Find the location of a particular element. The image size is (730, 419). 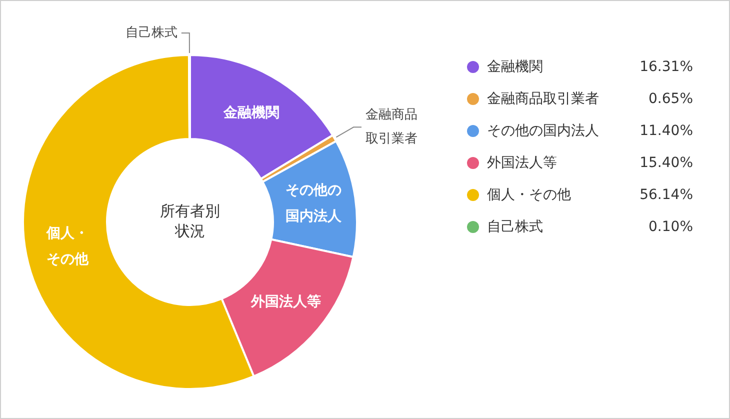

legend-label: 金融商品取引業者 is located at coordinates (543, 98).